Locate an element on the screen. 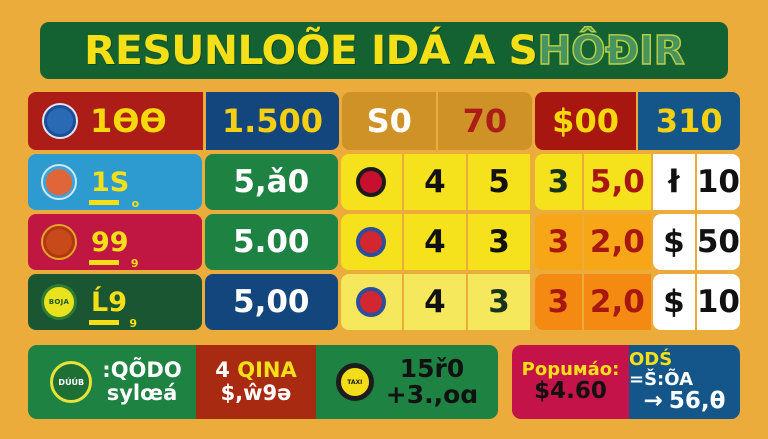  header-cell-team: 1ϴϴ is located at coordinates (115, 121).